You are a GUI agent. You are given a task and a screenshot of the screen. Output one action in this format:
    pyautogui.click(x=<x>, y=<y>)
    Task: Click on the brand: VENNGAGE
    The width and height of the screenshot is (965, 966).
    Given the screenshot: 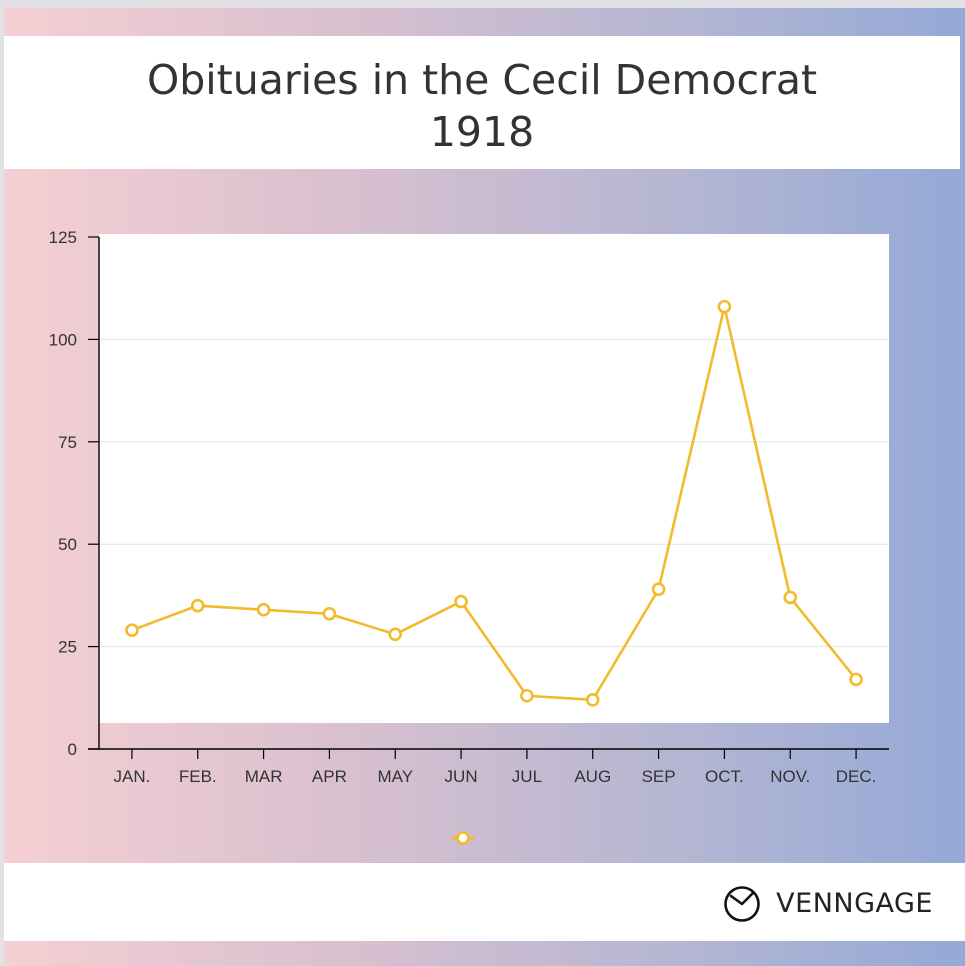 What is the action you would take?
    pyautogui.click(x=827, y=903)
    